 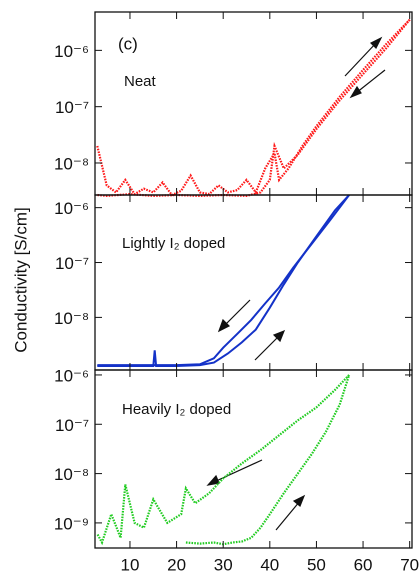 What do you see at coordinates (130, 564) in the screenshot?
I see `x-tick-label: 10` at bounding box center [130, 564].